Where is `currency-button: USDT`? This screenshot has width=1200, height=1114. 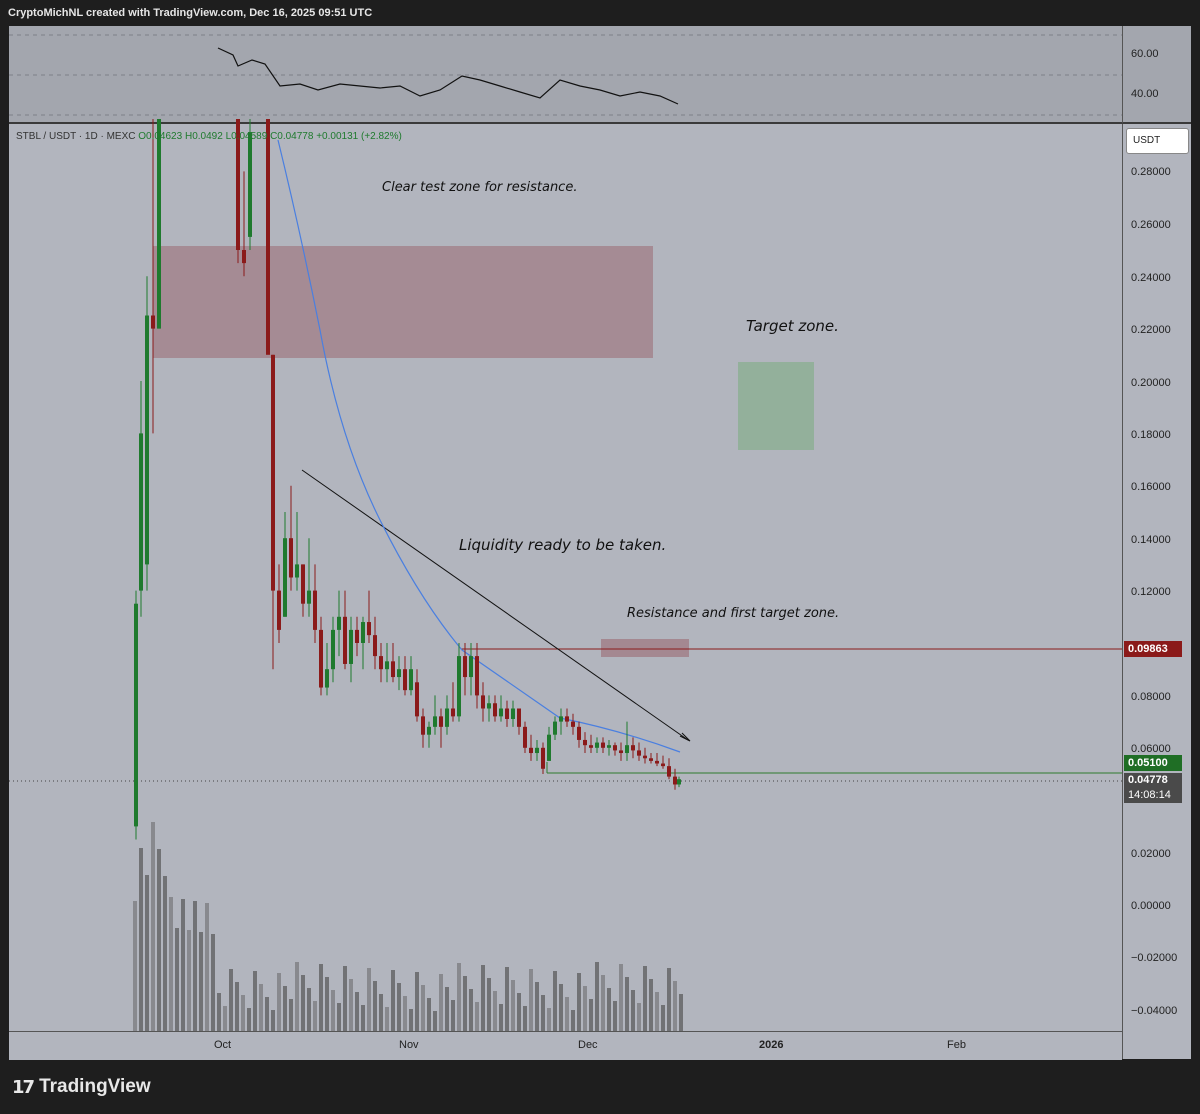 currency-button: USDT is located at coordinates (1157, 141).